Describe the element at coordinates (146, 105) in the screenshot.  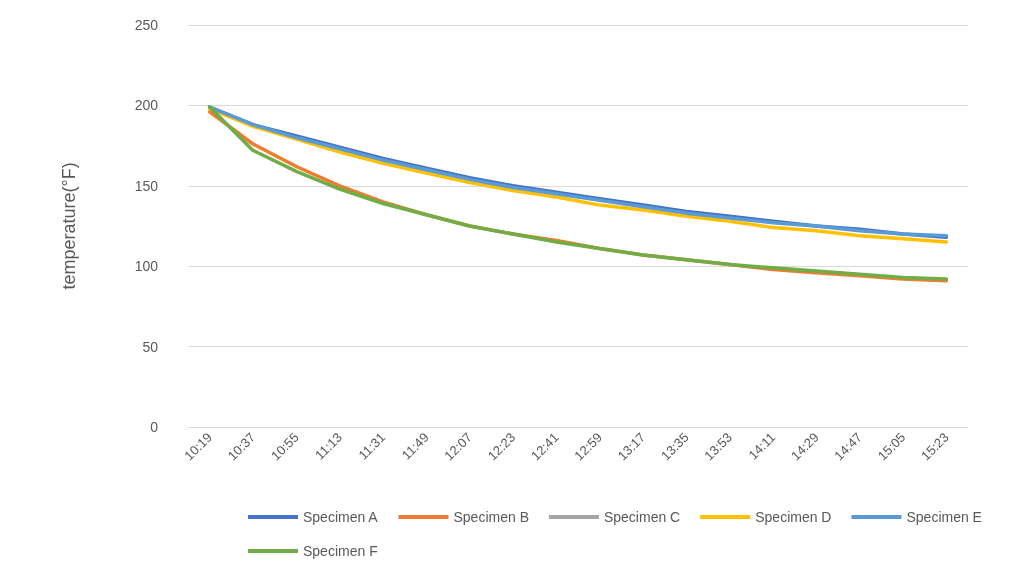
I see `y-tick-label: 200` at that location.